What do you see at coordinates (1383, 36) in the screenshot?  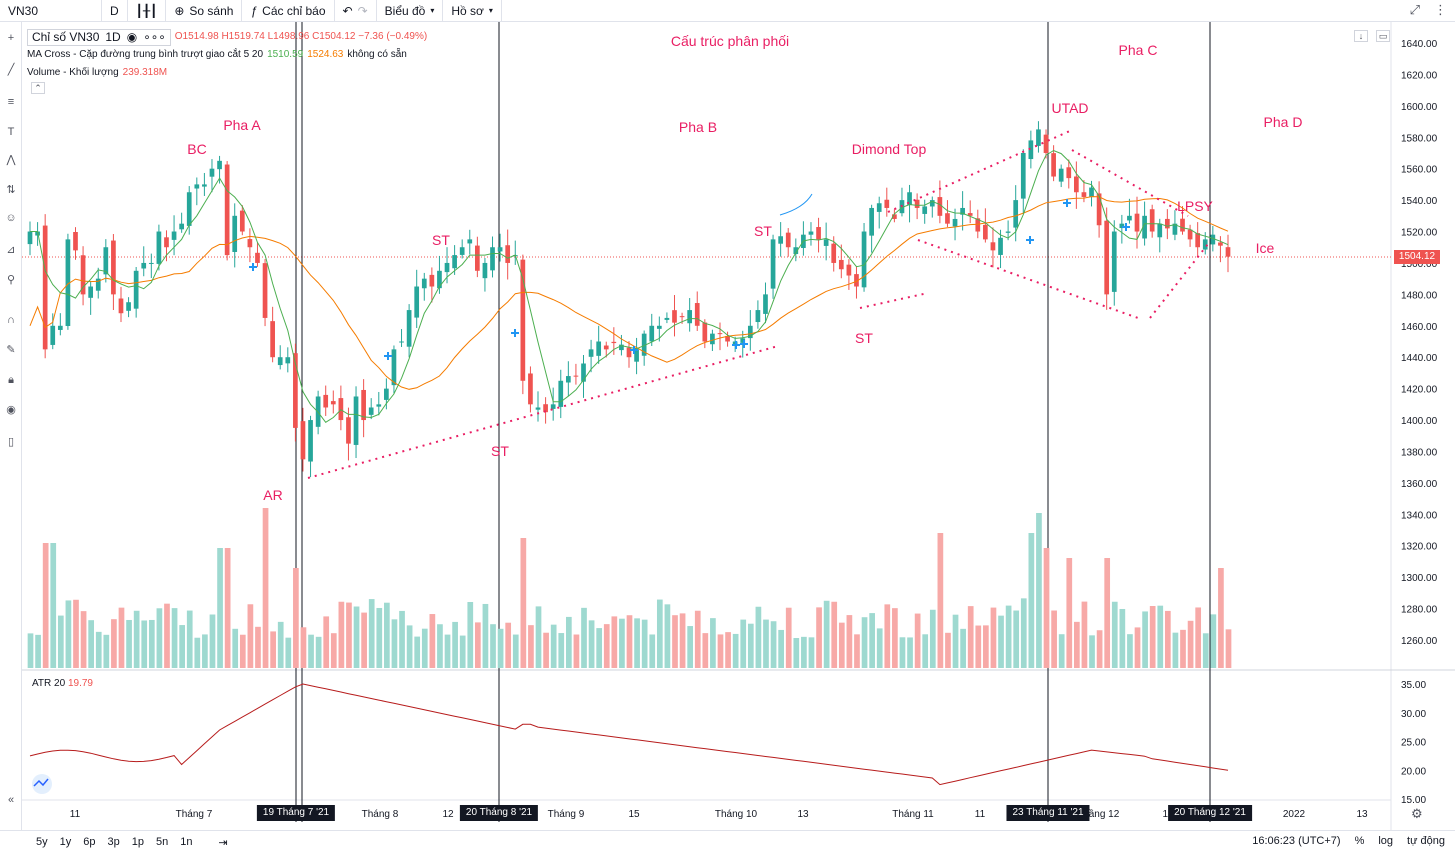 I see `maximize-pane-icon: ▭` at bounding box center [1383, 36].